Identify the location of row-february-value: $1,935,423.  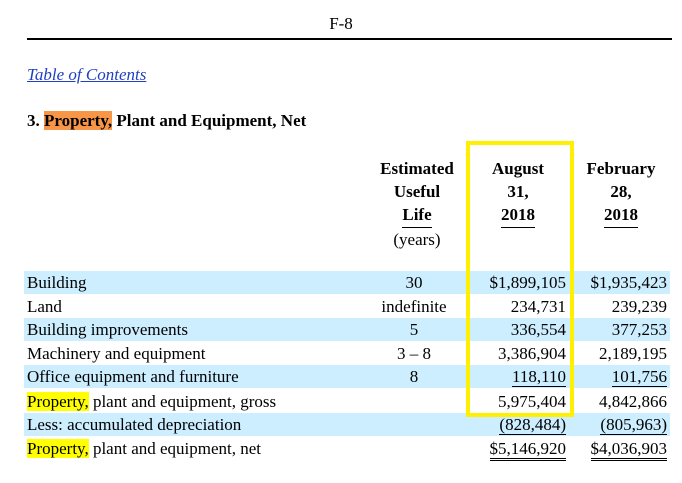
(629, 282).